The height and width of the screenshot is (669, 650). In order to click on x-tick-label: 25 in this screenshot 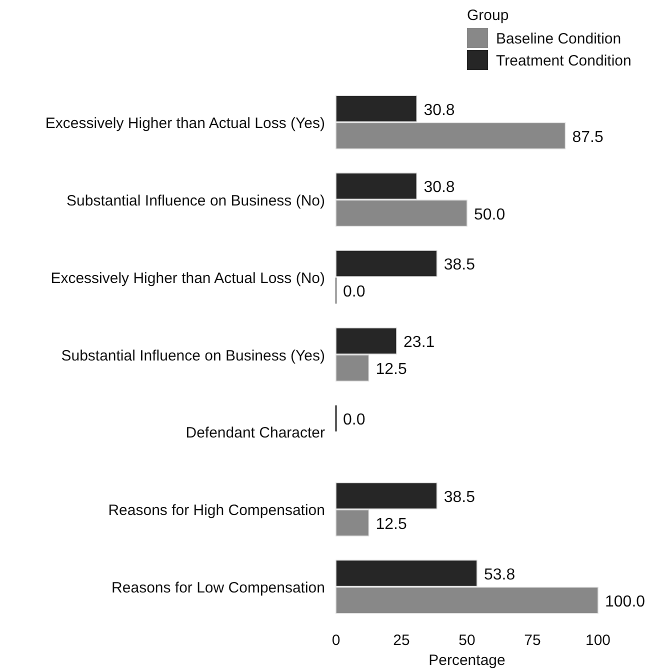, I will do `click(401, 640)`.